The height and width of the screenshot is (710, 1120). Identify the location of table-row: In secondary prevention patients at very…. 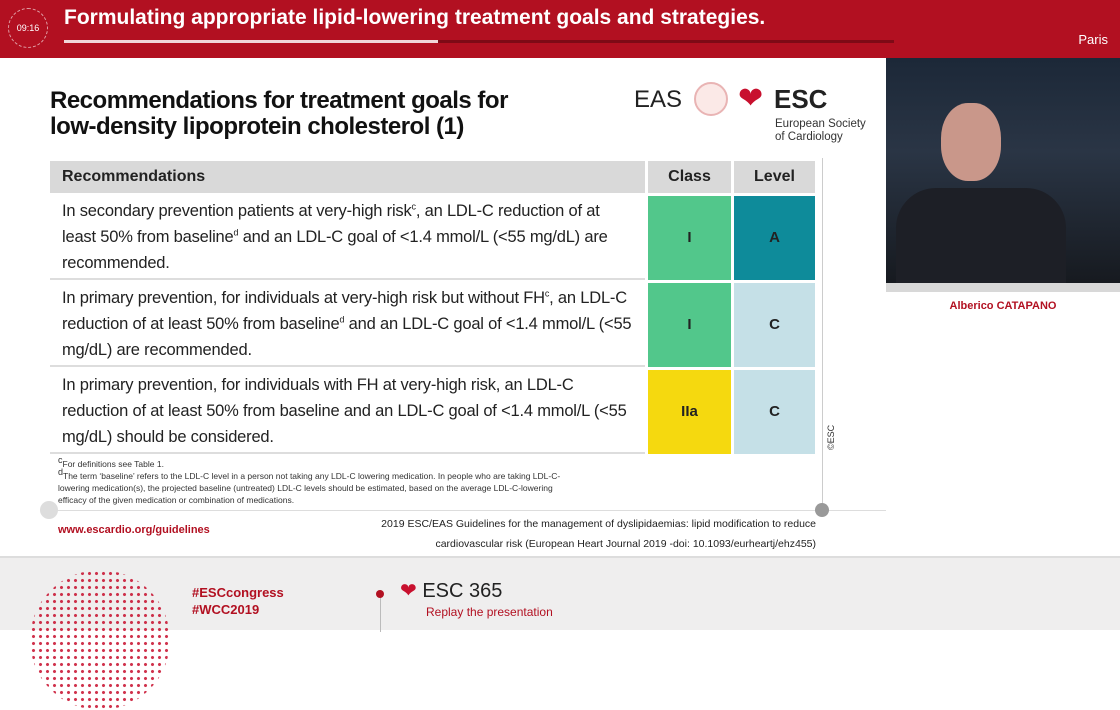
(432, 238).